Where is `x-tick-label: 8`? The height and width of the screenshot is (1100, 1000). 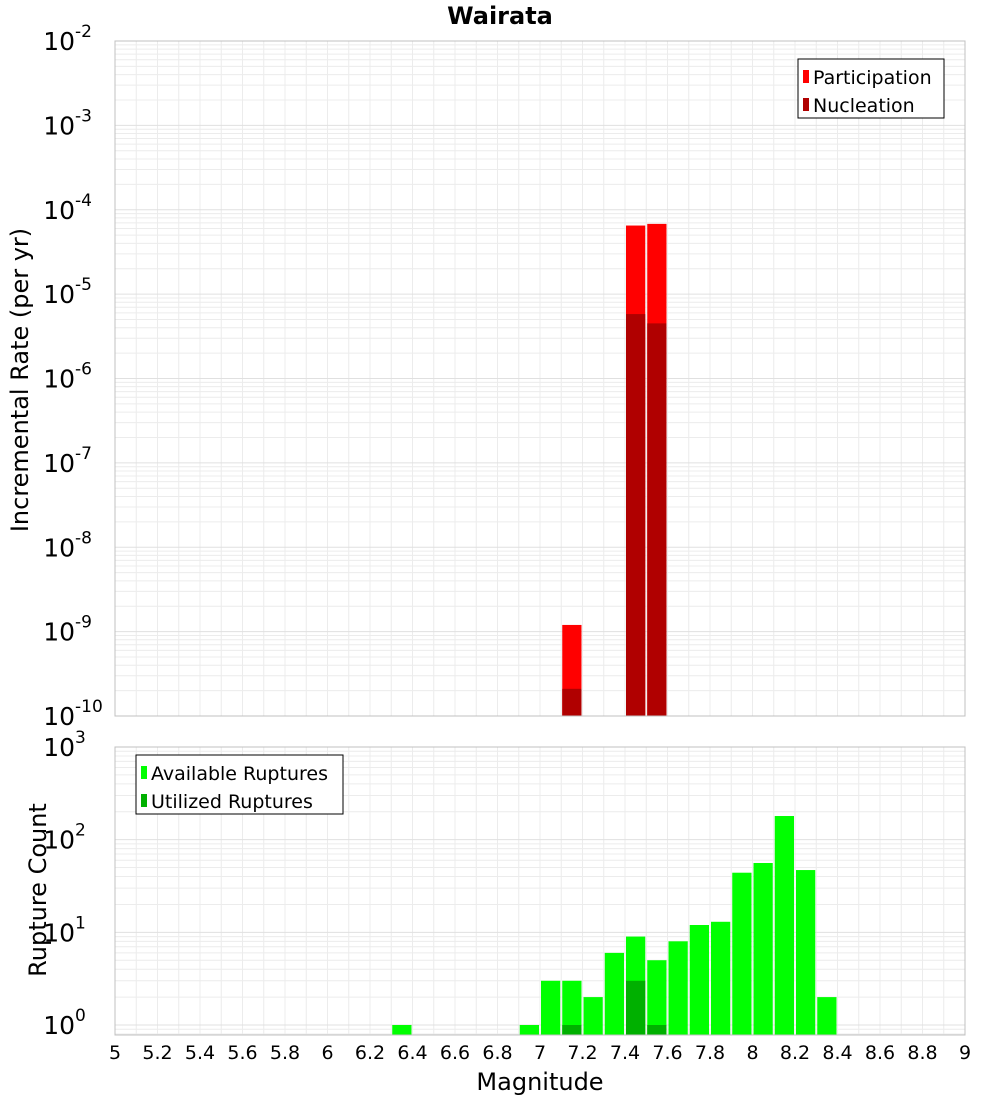 x-tick-label: 8 is located at coordinates (752, 1053).